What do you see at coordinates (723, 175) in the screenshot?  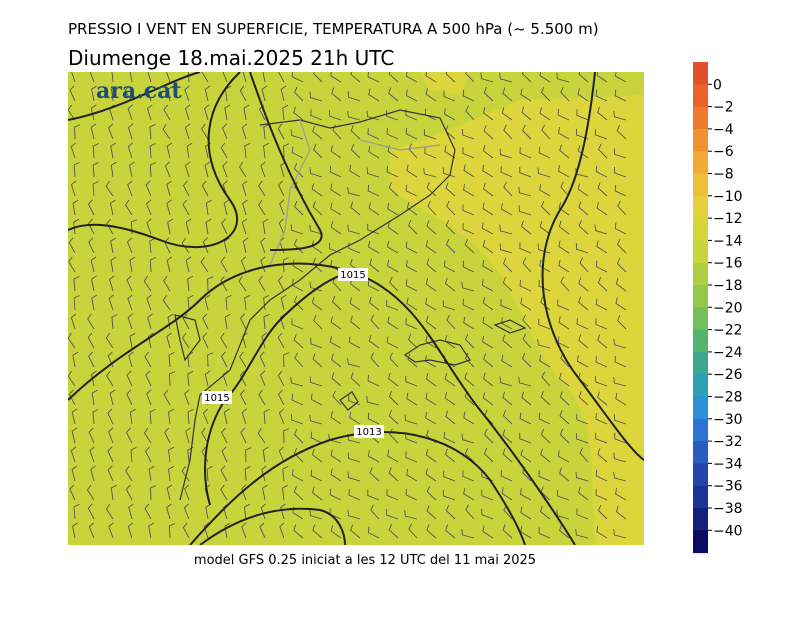 I see `colorbar-label: −8` at bounding box center [723, 175].